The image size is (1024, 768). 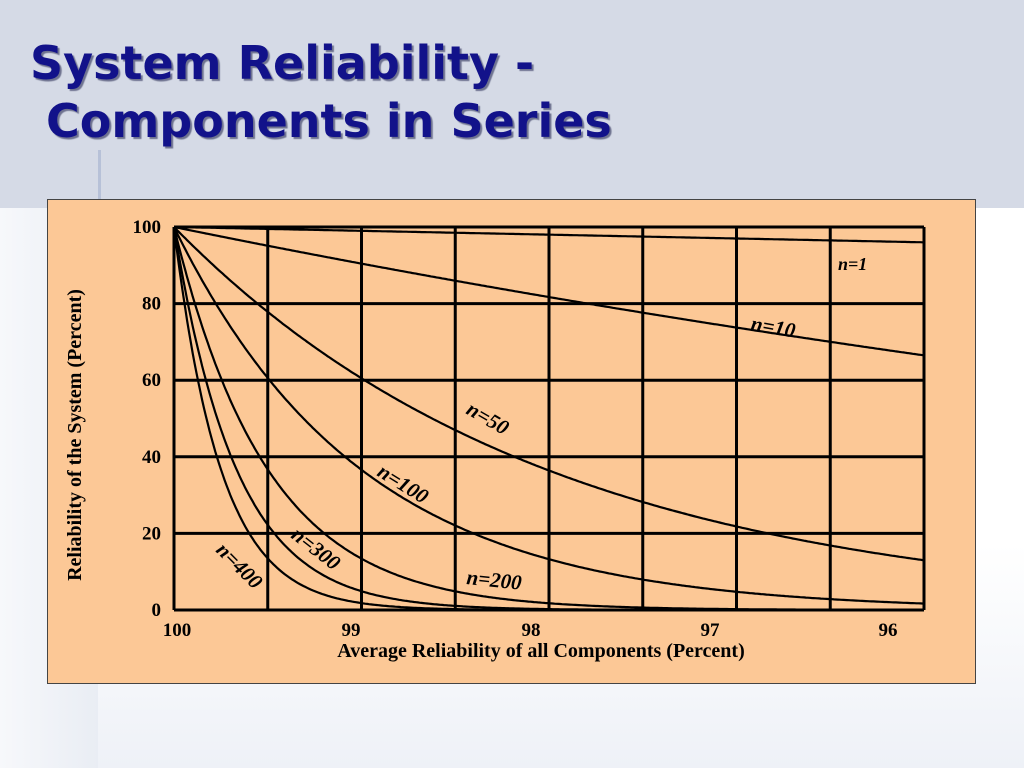 I want to click on x-tick-label: 96, so click(x=888, y=630).